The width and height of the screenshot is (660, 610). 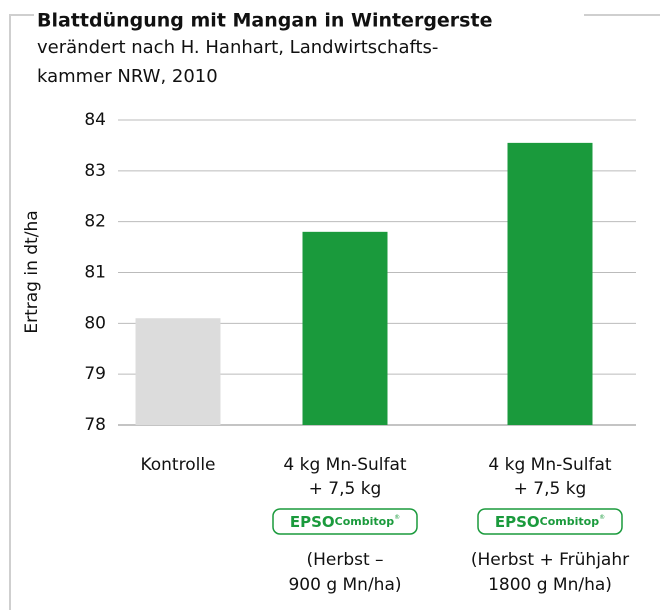 What do you see at coordinates (95, 273) in the screenshot?
I see `y-tick-label: 81` at bounding box center [95, 273].